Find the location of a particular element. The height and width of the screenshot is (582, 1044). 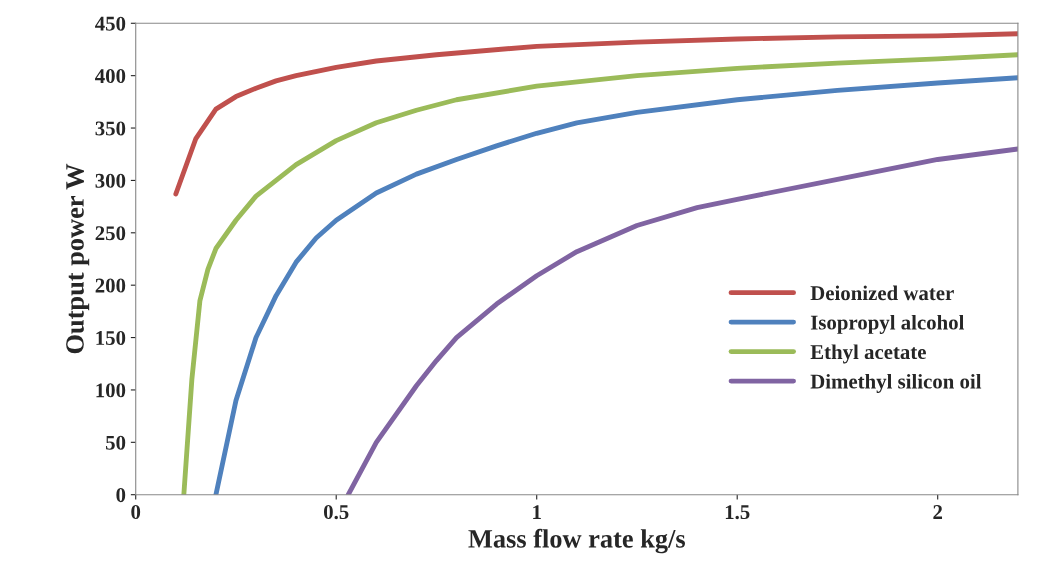

legend-label: Ethyl acetate is located at coordinates (868, 354).